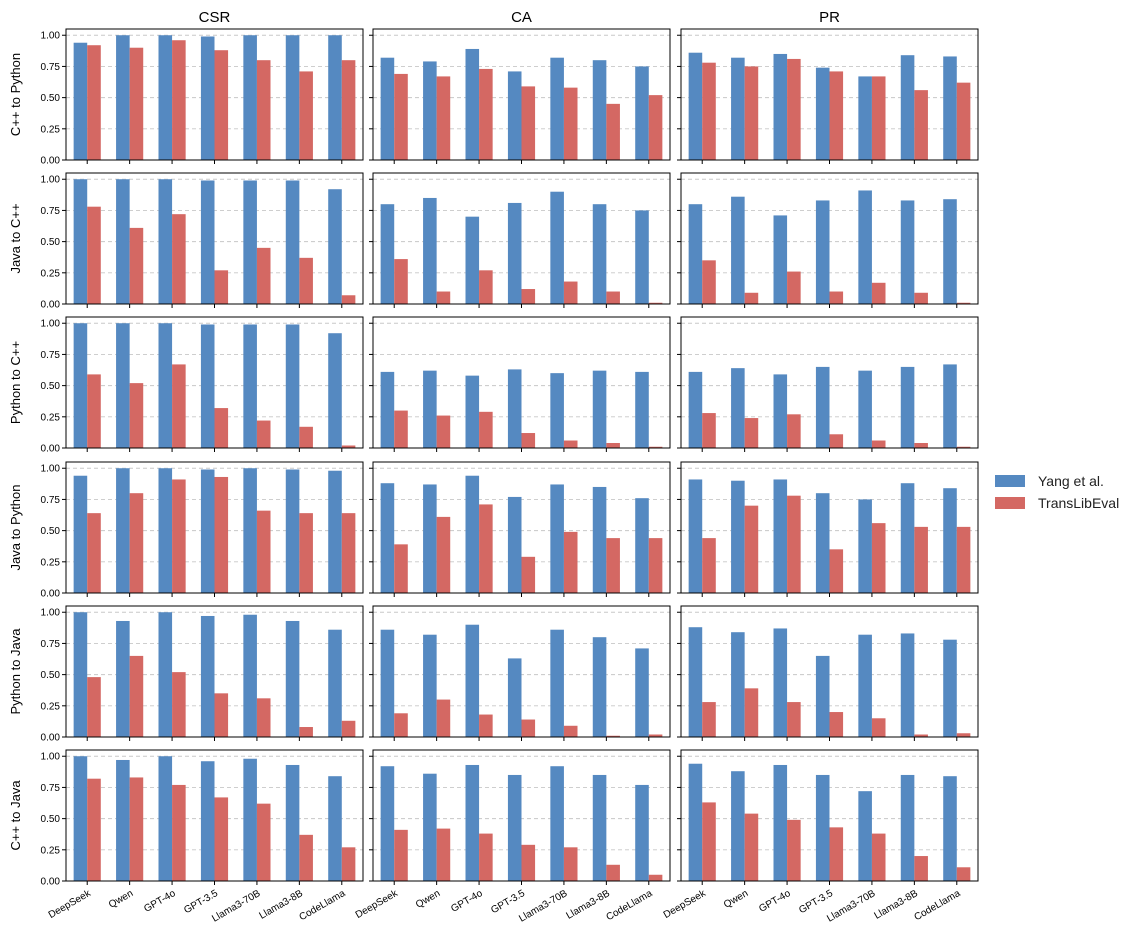  I want to click on x-tick-label-qwen: Qwen, so click(736, 899).